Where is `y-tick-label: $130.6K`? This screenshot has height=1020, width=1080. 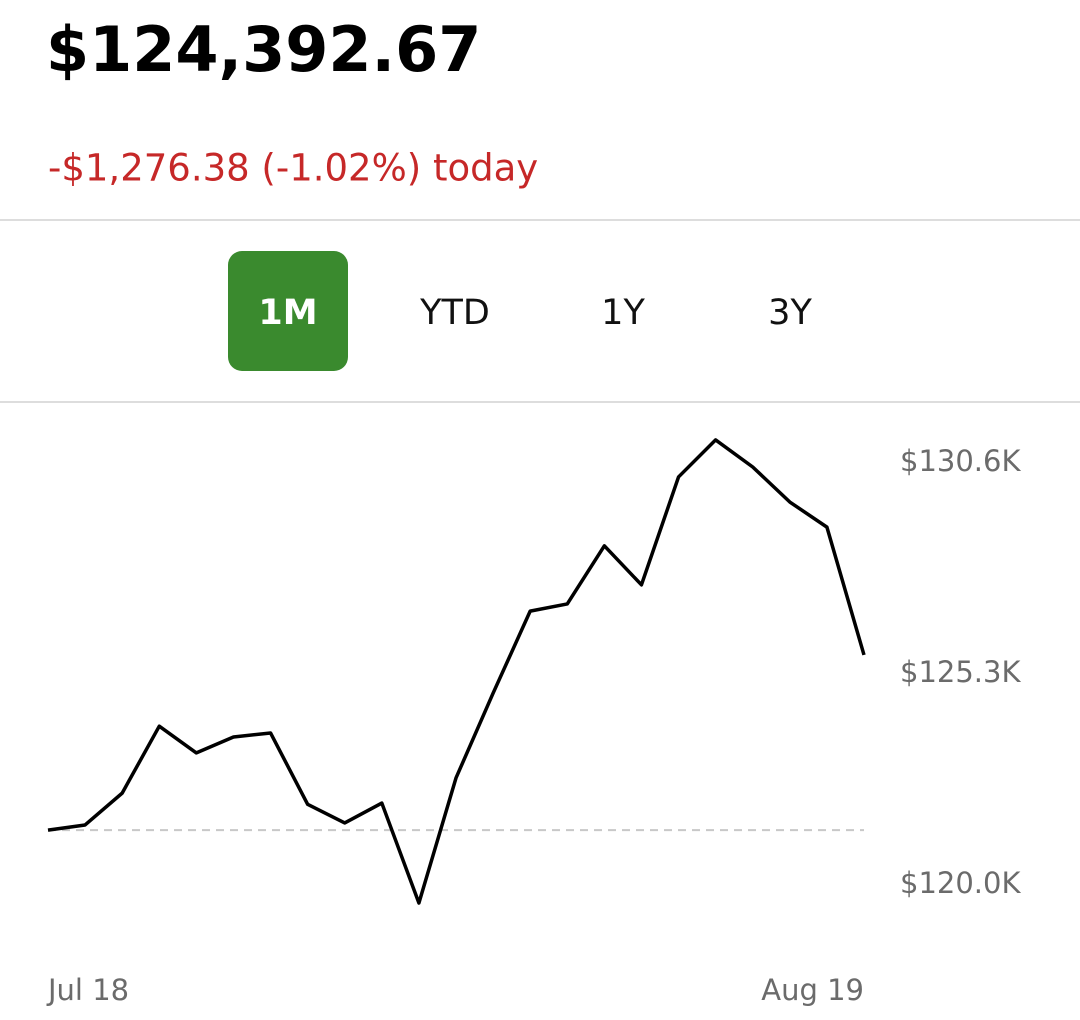
y-tick-label: $130.6K is located at coordinates (960, 461).